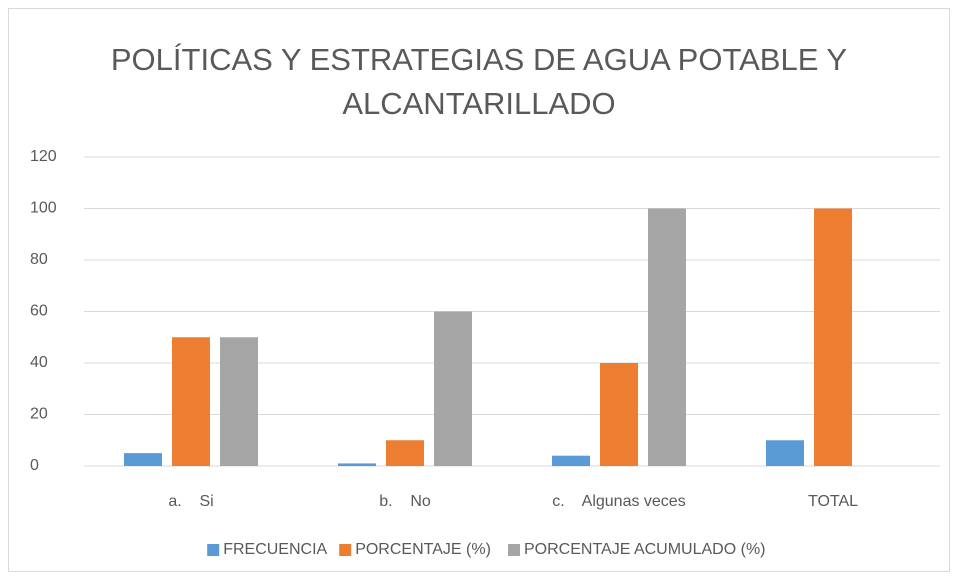 This screenshot has width=958, height=580. Describe the element at coordinates (39, 259) in the screenshot. I see `y-tick-label: 80` at that location.